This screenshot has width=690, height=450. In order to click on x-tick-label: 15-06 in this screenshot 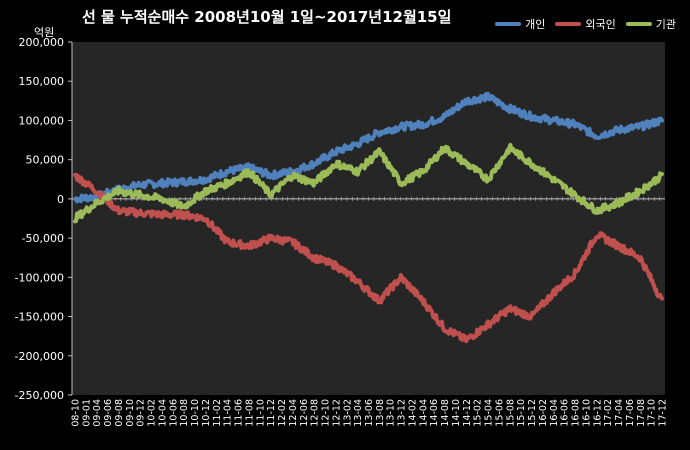, I will do `click(499, 413)`.